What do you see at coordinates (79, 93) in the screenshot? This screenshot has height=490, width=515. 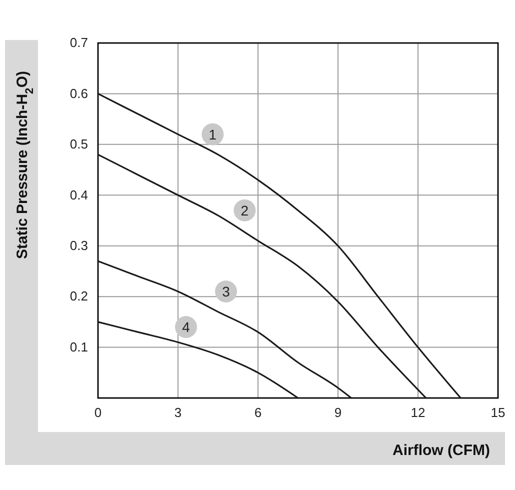 I see `y-tick-label: 0.6` at bounding box center [79, 93].